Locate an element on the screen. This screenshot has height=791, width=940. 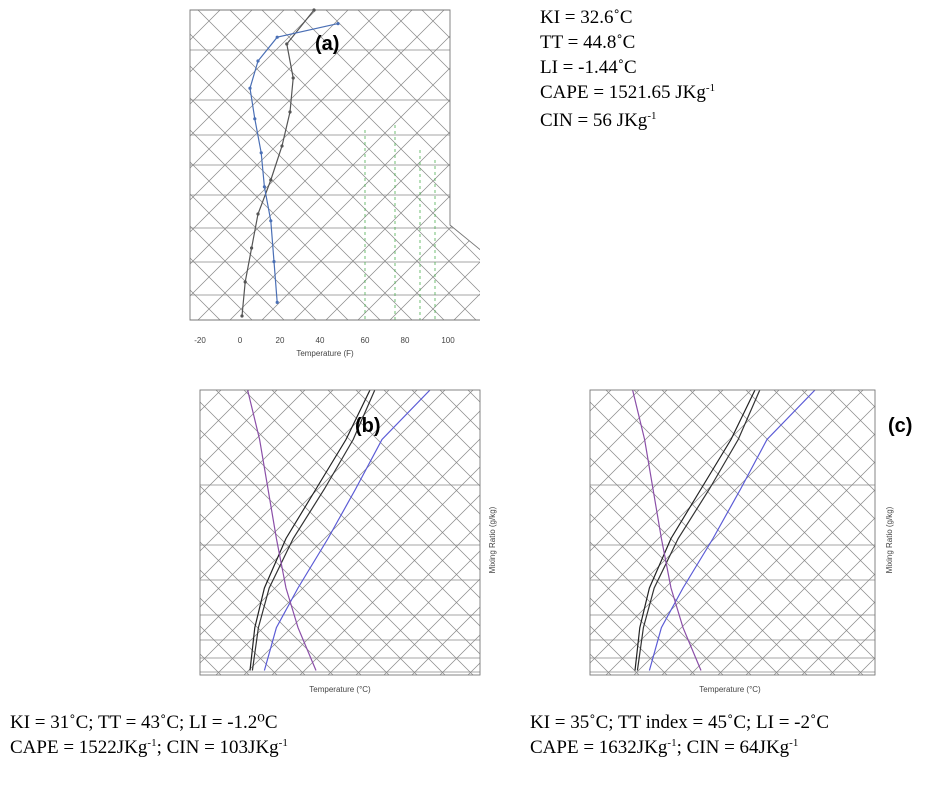
tt-value-a: TT = 44.8˚C is located at coordinates (588, 42).